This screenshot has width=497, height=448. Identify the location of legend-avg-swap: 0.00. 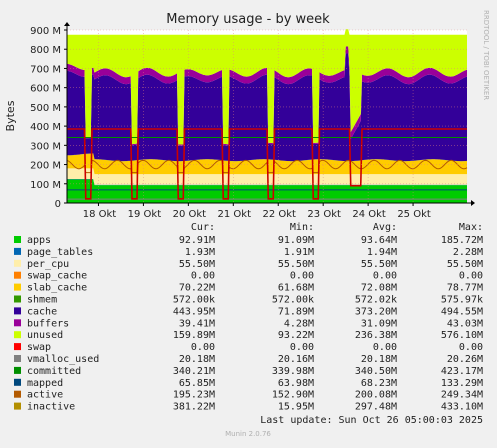
(385, 347).